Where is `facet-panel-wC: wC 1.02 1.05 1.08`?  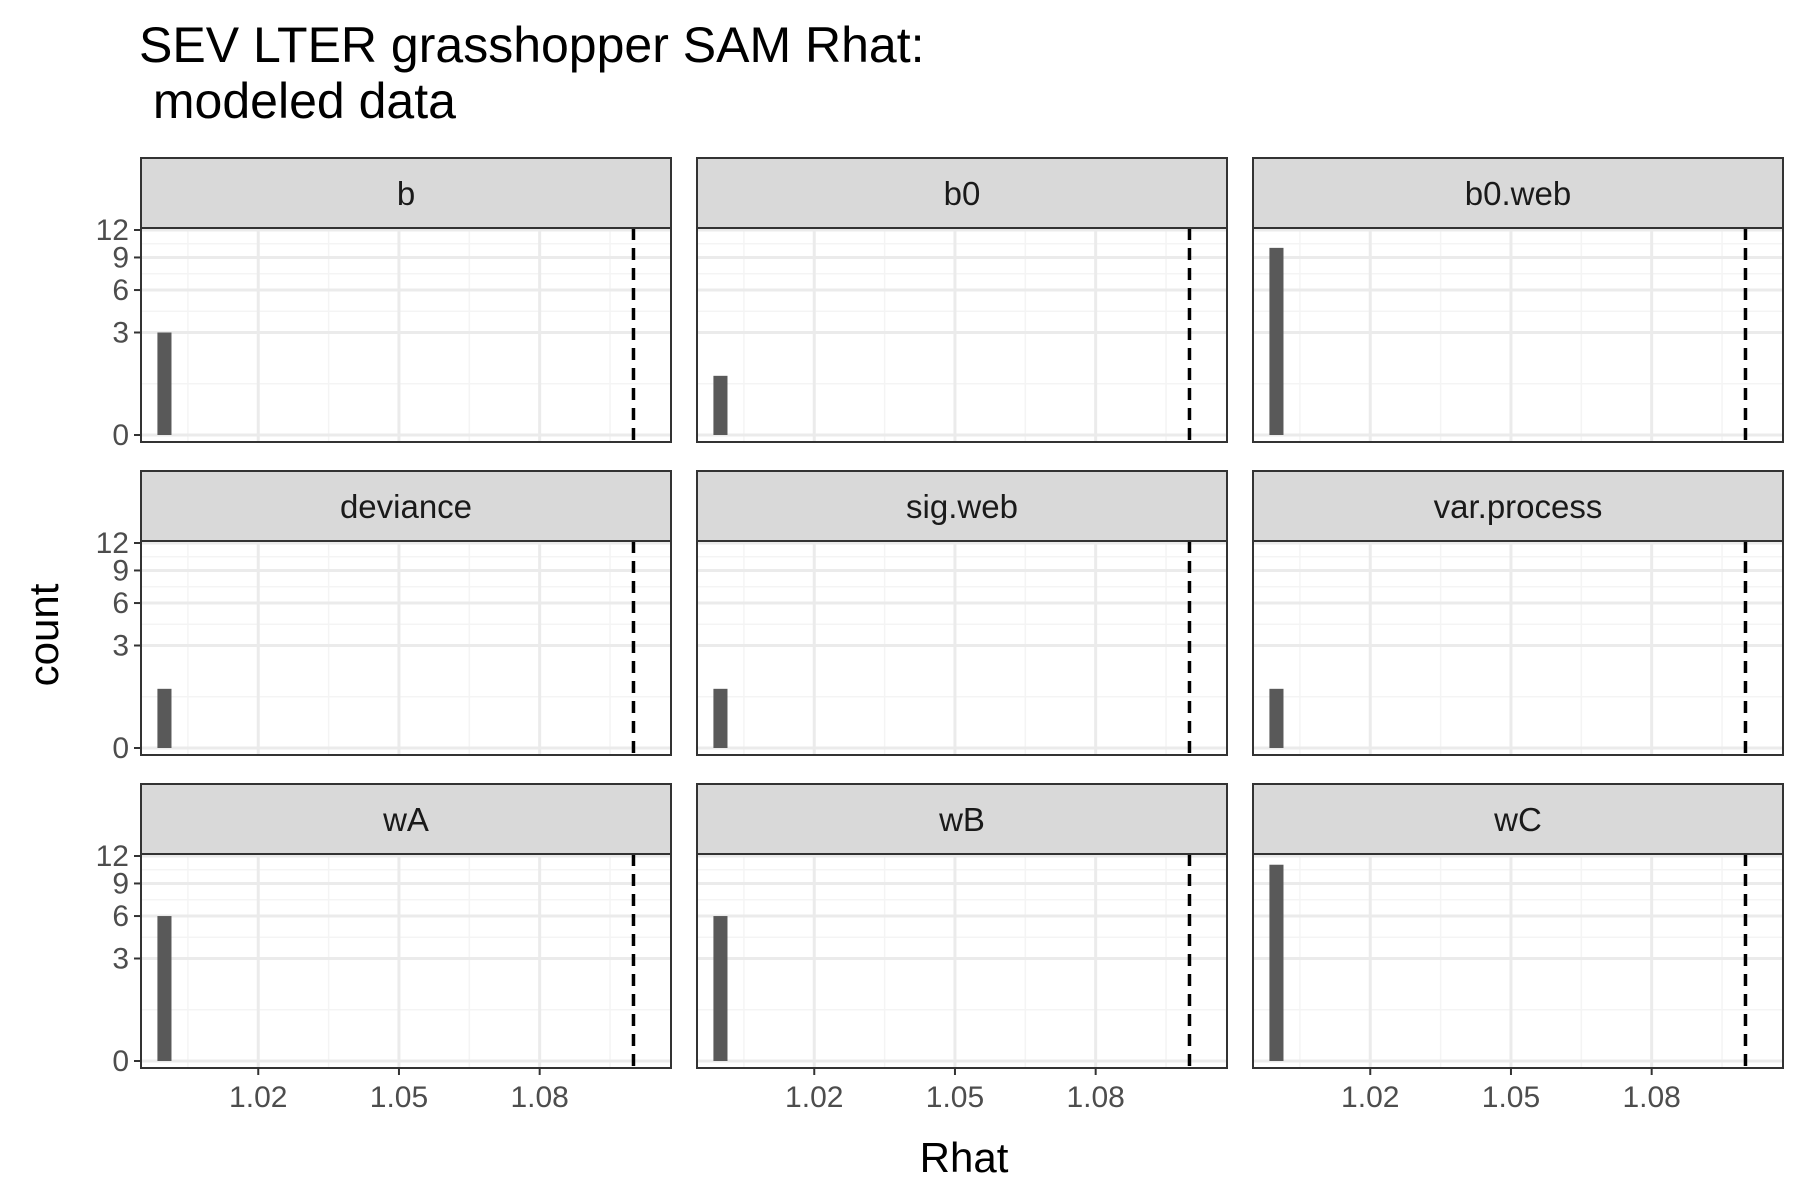 facet-panel-wC: wC 1.02 1.05 1.08 is located at coordinates (1518, 948).